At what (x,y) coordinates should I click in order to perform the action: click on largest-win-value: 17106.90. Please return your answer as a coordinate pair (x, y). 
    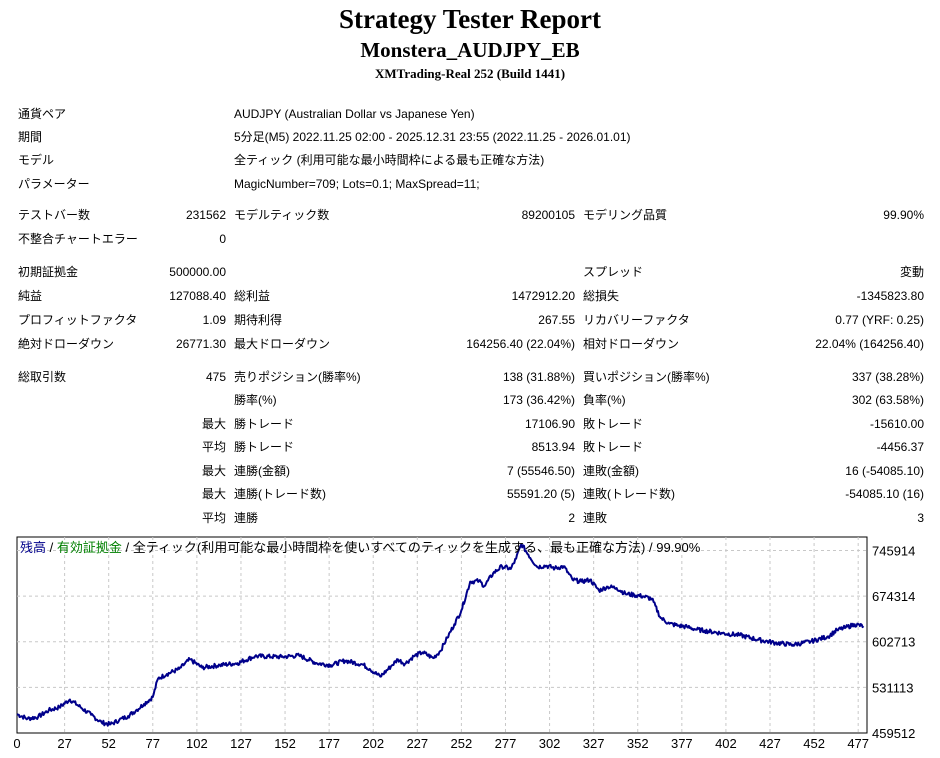
    Looking at the image, I should click on (549, 424).